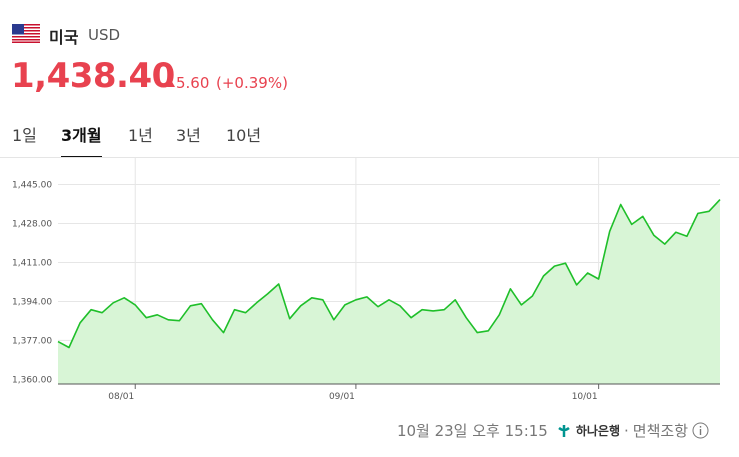 The height and width of the screenshot is (457, 739). Describe the element at coordinates (64, 37) in the screenshot. I see `country: 미국` at that location.